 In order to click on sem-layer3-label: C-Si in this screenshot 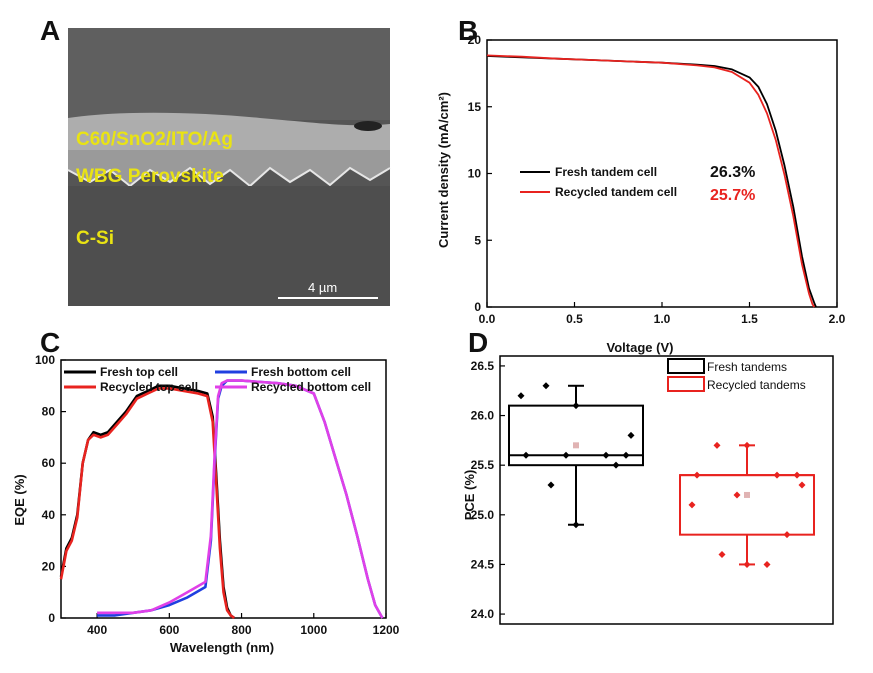, I will do `click(95, 238)`.